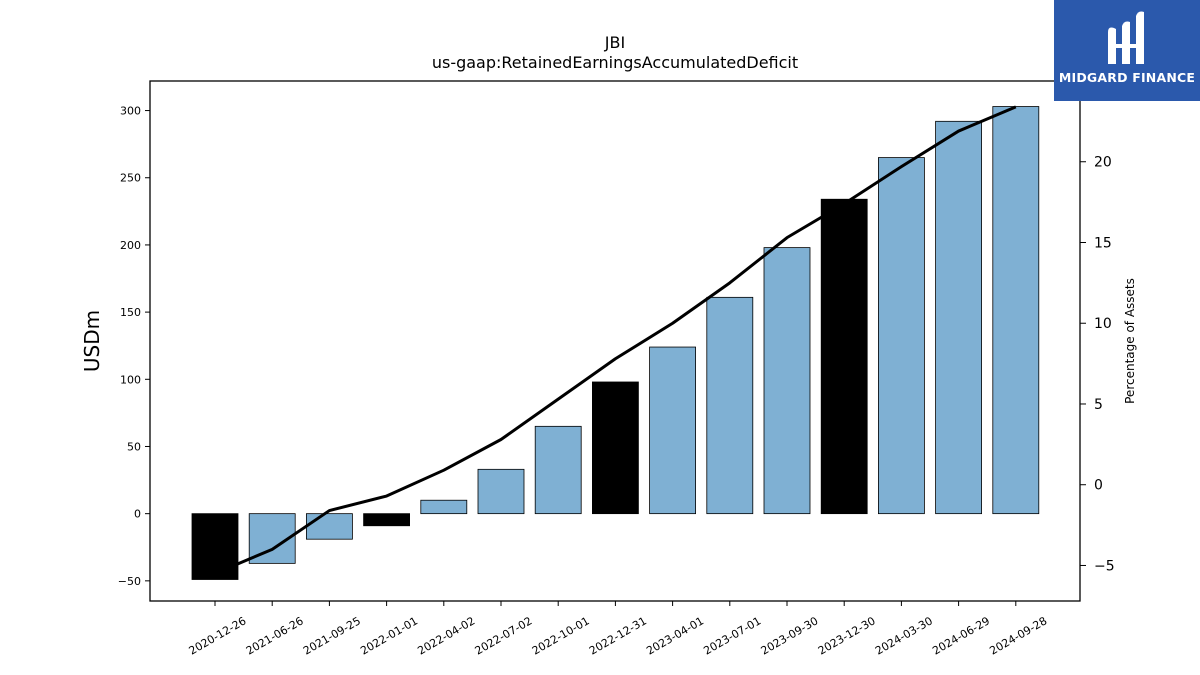 The width and height of the screenshot is (1200, 675). I want to click on y2-tick-label: 10, so click(1103, 324).